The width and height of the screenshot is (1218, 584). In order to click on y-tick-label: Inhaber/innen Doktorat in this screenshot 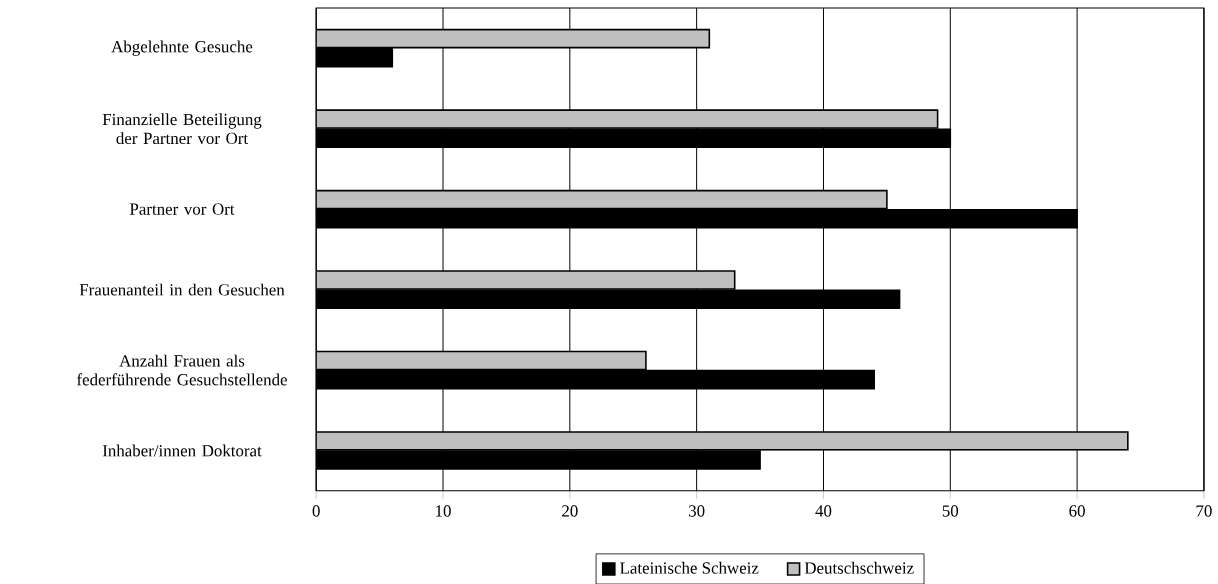, I will do `click(182, 450)`.